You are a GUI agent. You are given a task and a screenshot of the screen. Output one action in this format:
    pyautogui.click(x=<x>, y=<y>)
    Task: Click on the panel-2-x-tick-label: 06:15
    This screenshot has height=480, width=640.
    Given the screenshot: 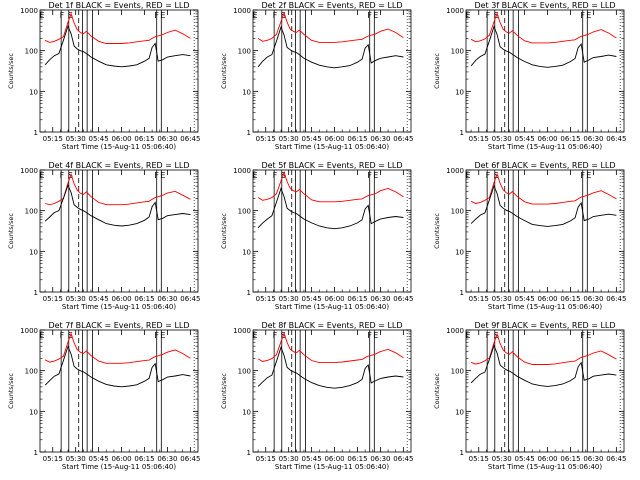 What is the action you would take?
    pyautogui.click(x=357, y=139)
    